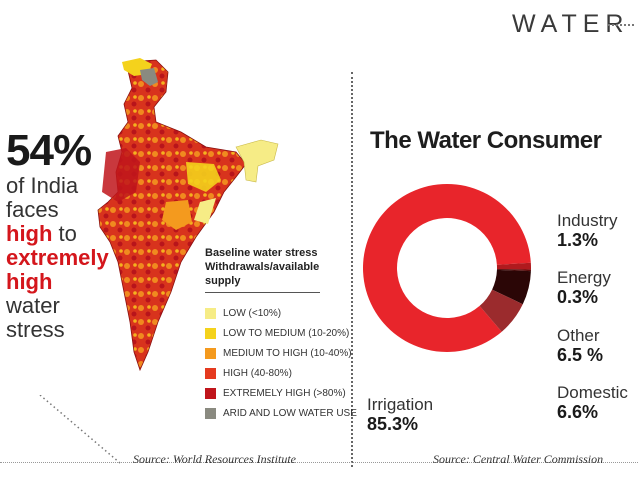 This screenshot has height=479, width=638. I want to click on slice-label-domestic: Domestic 6.6%, so click(592, 402).